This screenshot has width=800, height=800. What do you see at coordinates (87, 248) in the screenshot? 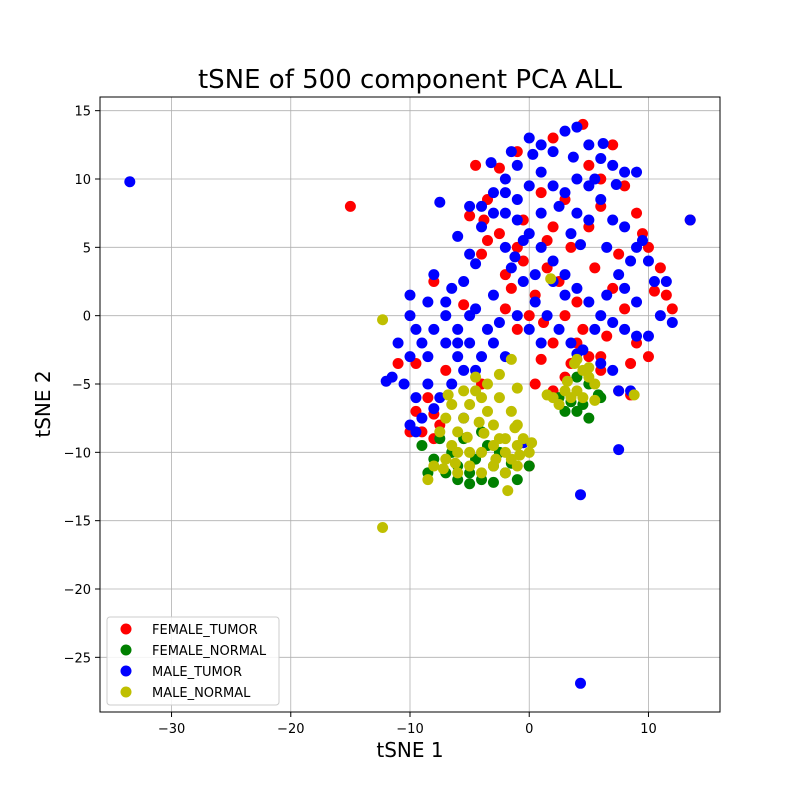
I see `y-tick-label: 5` at bounding box center [87, 248].